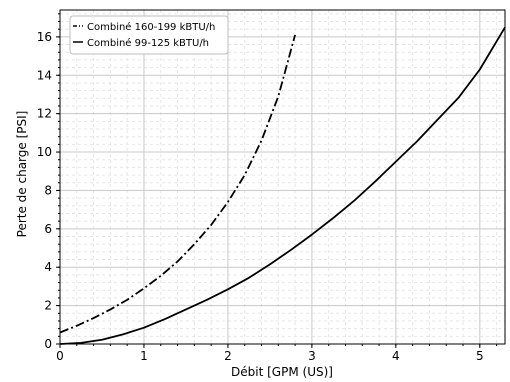 The height and width of the screenshot is (382, 510). What do you see at coordinates (48, 344) in the screenshot?
I see `y-tick-label: 0` at bounding box center [48, 344].